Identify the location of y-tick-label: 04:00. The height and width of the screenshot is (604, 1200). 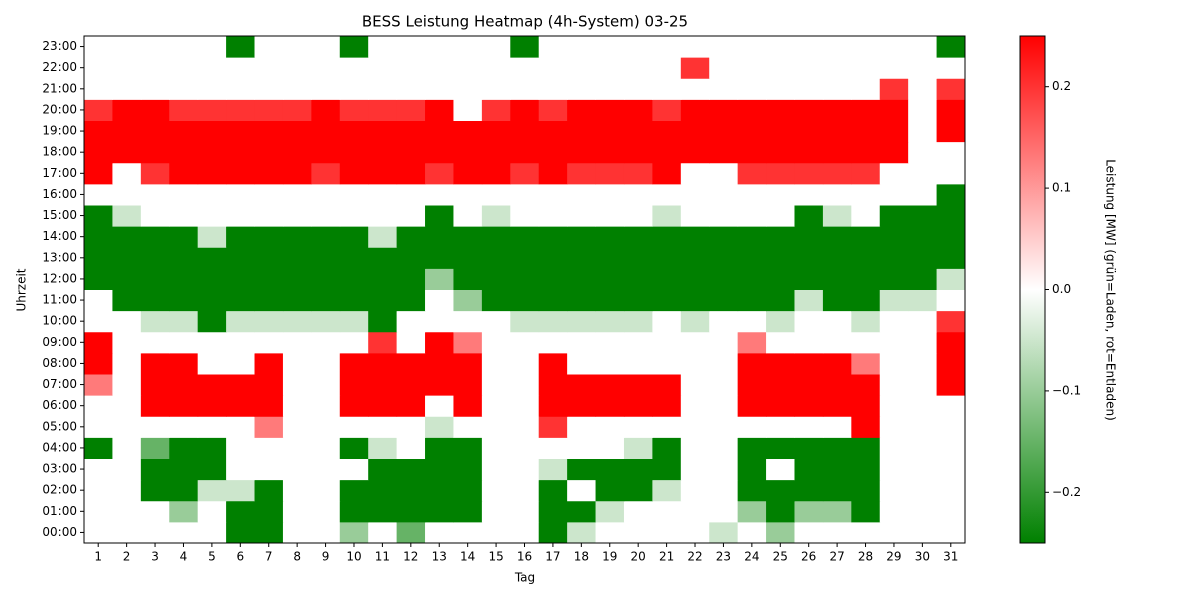
(59, 447).